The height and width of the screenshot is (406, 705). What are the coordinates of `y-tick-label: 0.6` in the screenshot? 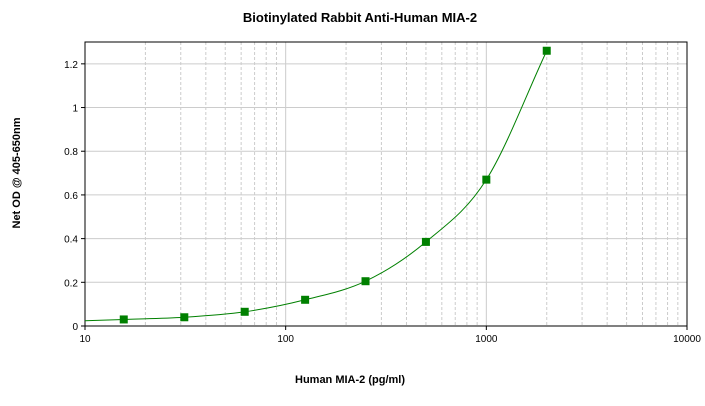 It's located at (71, 196).